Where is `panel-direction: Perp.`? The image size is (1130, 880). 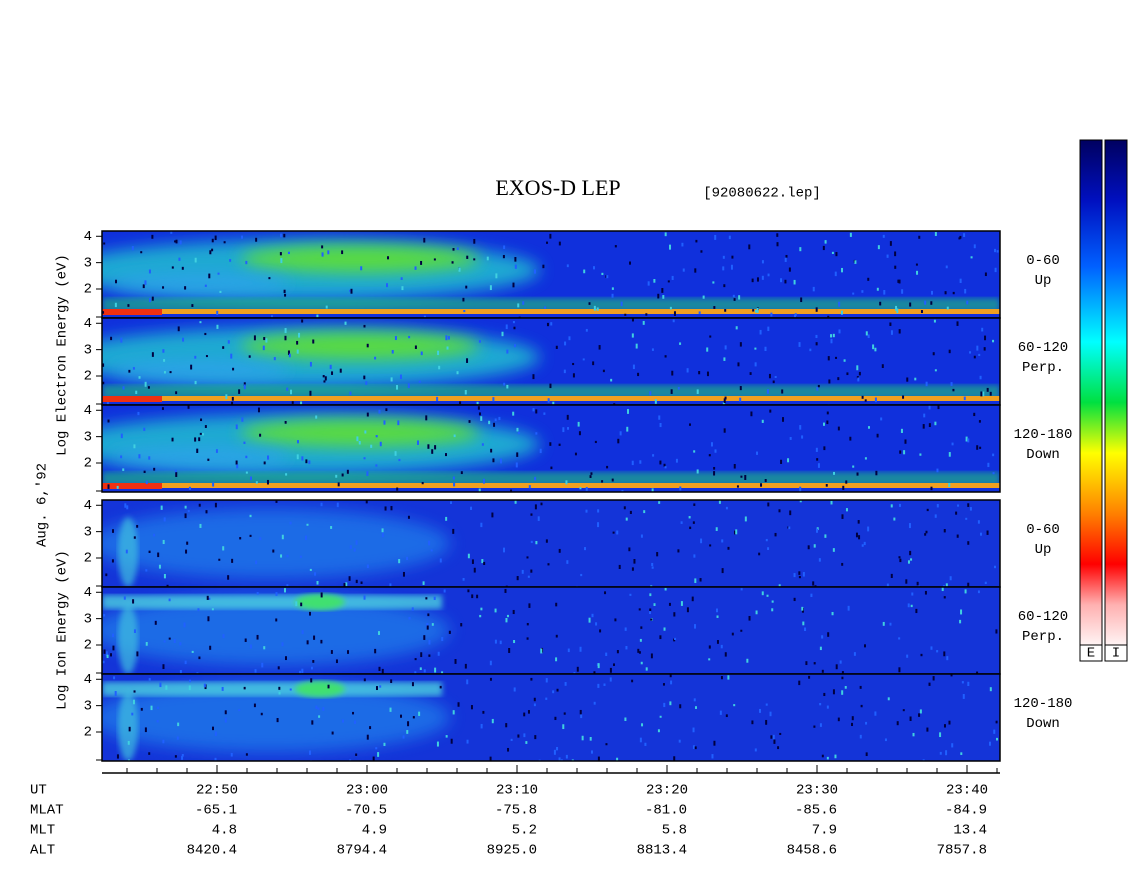 panel-direction: Perp. is located at coordinates (1043, 368).